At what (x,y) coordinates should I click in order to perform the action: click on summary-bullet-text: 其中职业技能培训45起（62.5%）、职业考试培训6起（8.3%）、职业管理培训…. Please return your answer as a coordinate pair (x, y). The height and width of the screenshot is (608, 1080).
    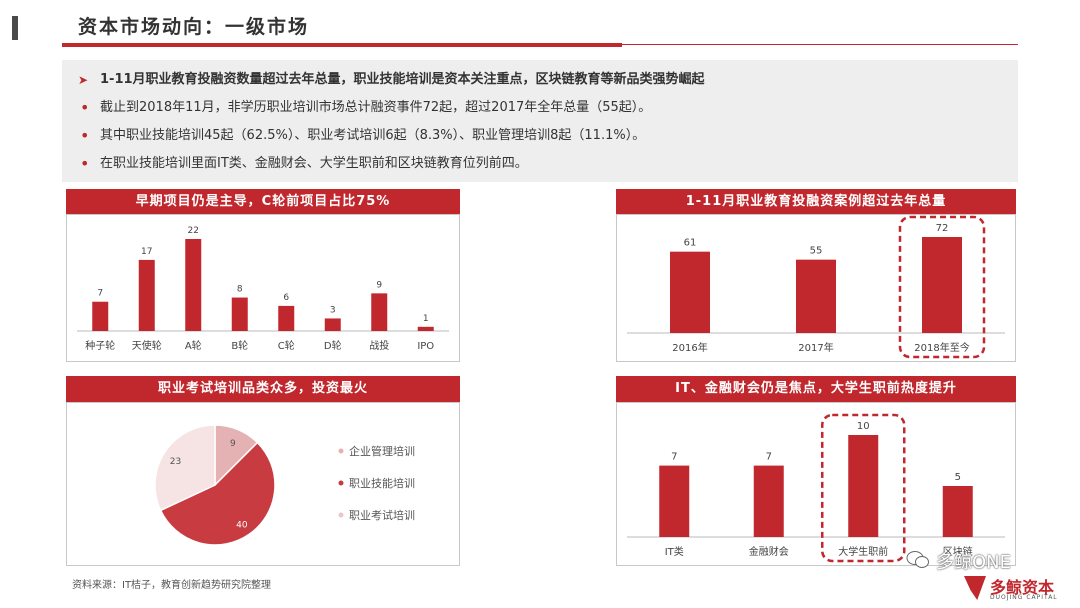
    Looking at the image, I should click on (373, 135).